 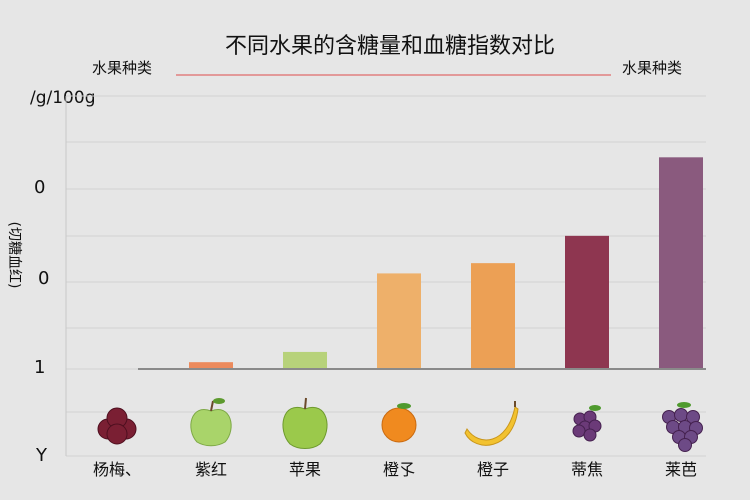 I want to click on bayberry-icon, so click(x=117, y=426).